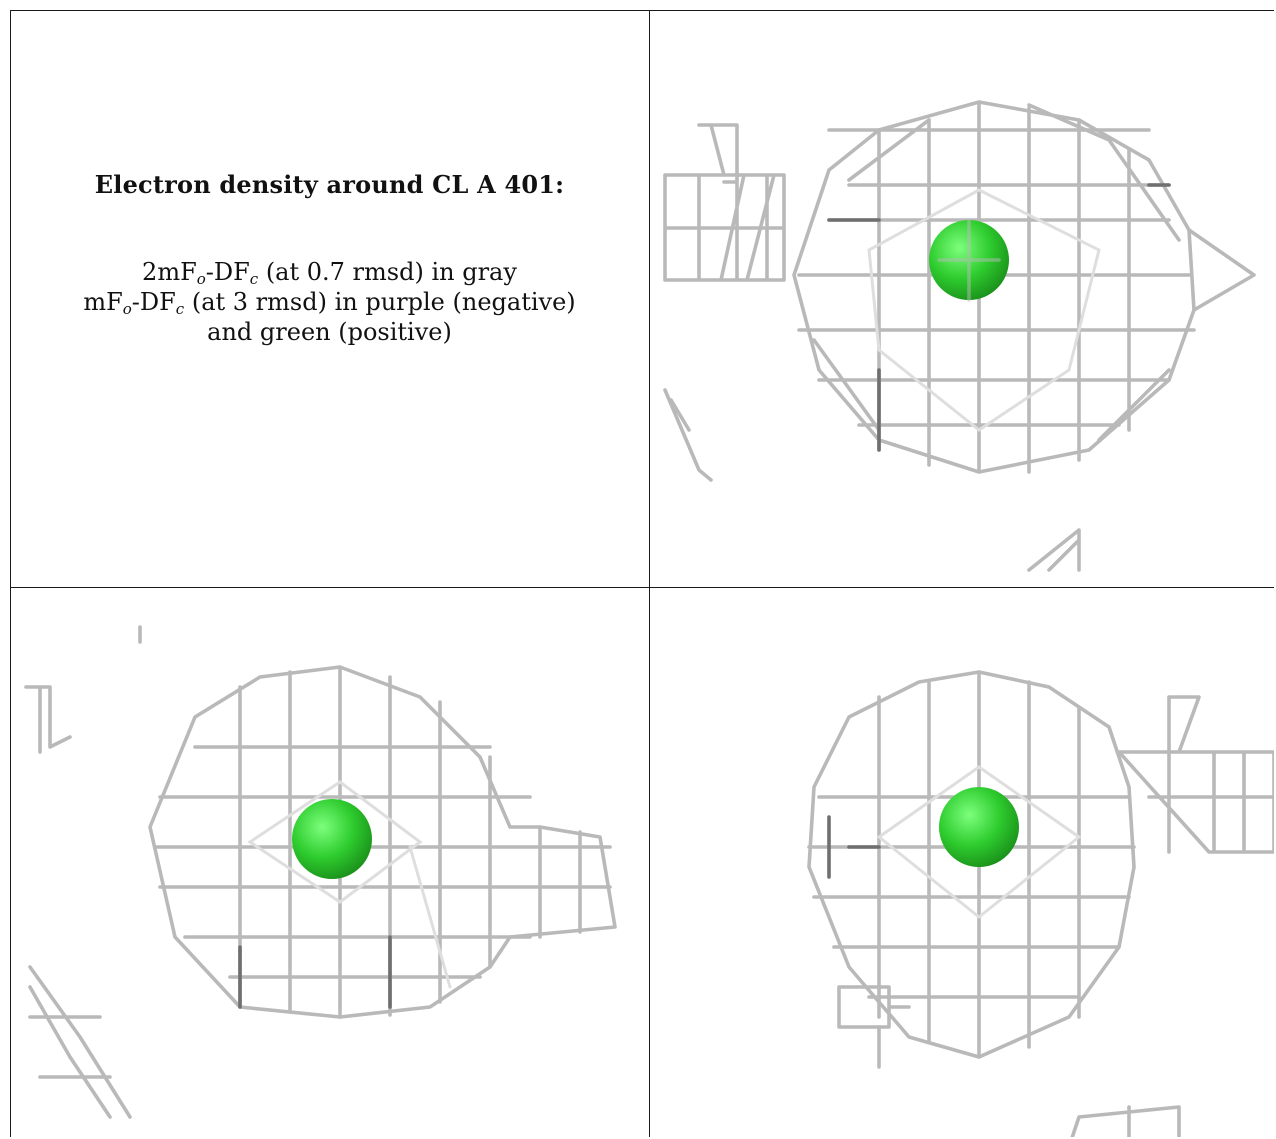 The image size is (1276, 1139). I want to click on border-top, so click(642, 10).